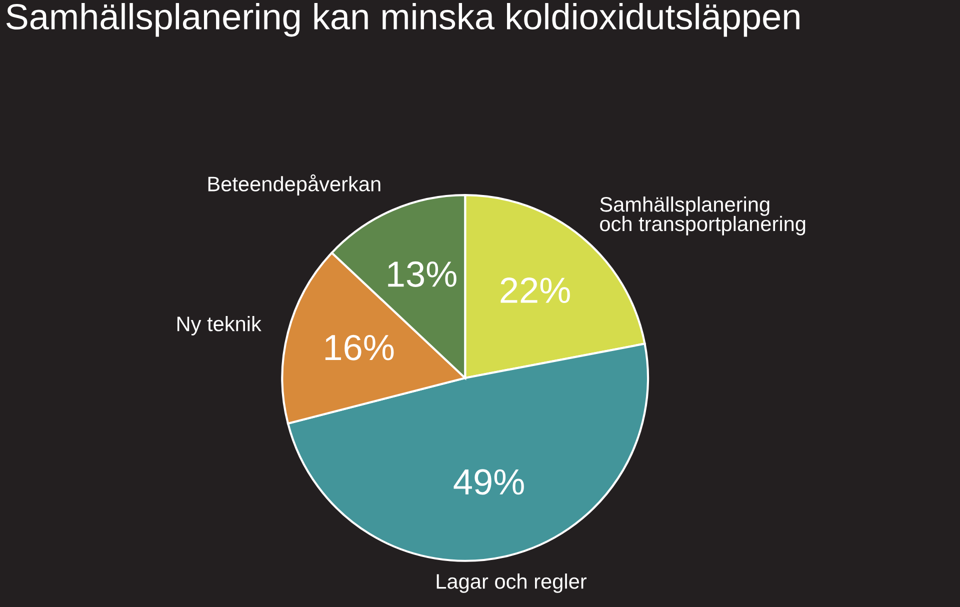 This screenshot has height=607, width=960. I want to click on chart-title: Samhällsplanering kan minska koldioxidutsläppen, so click(403, 20).